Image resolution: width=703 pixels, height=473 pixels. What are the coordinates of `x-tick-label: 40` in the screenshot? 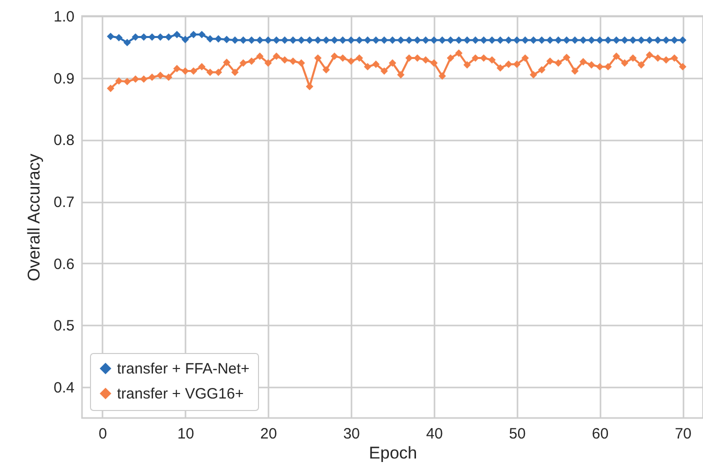 It's located at (434, 434).